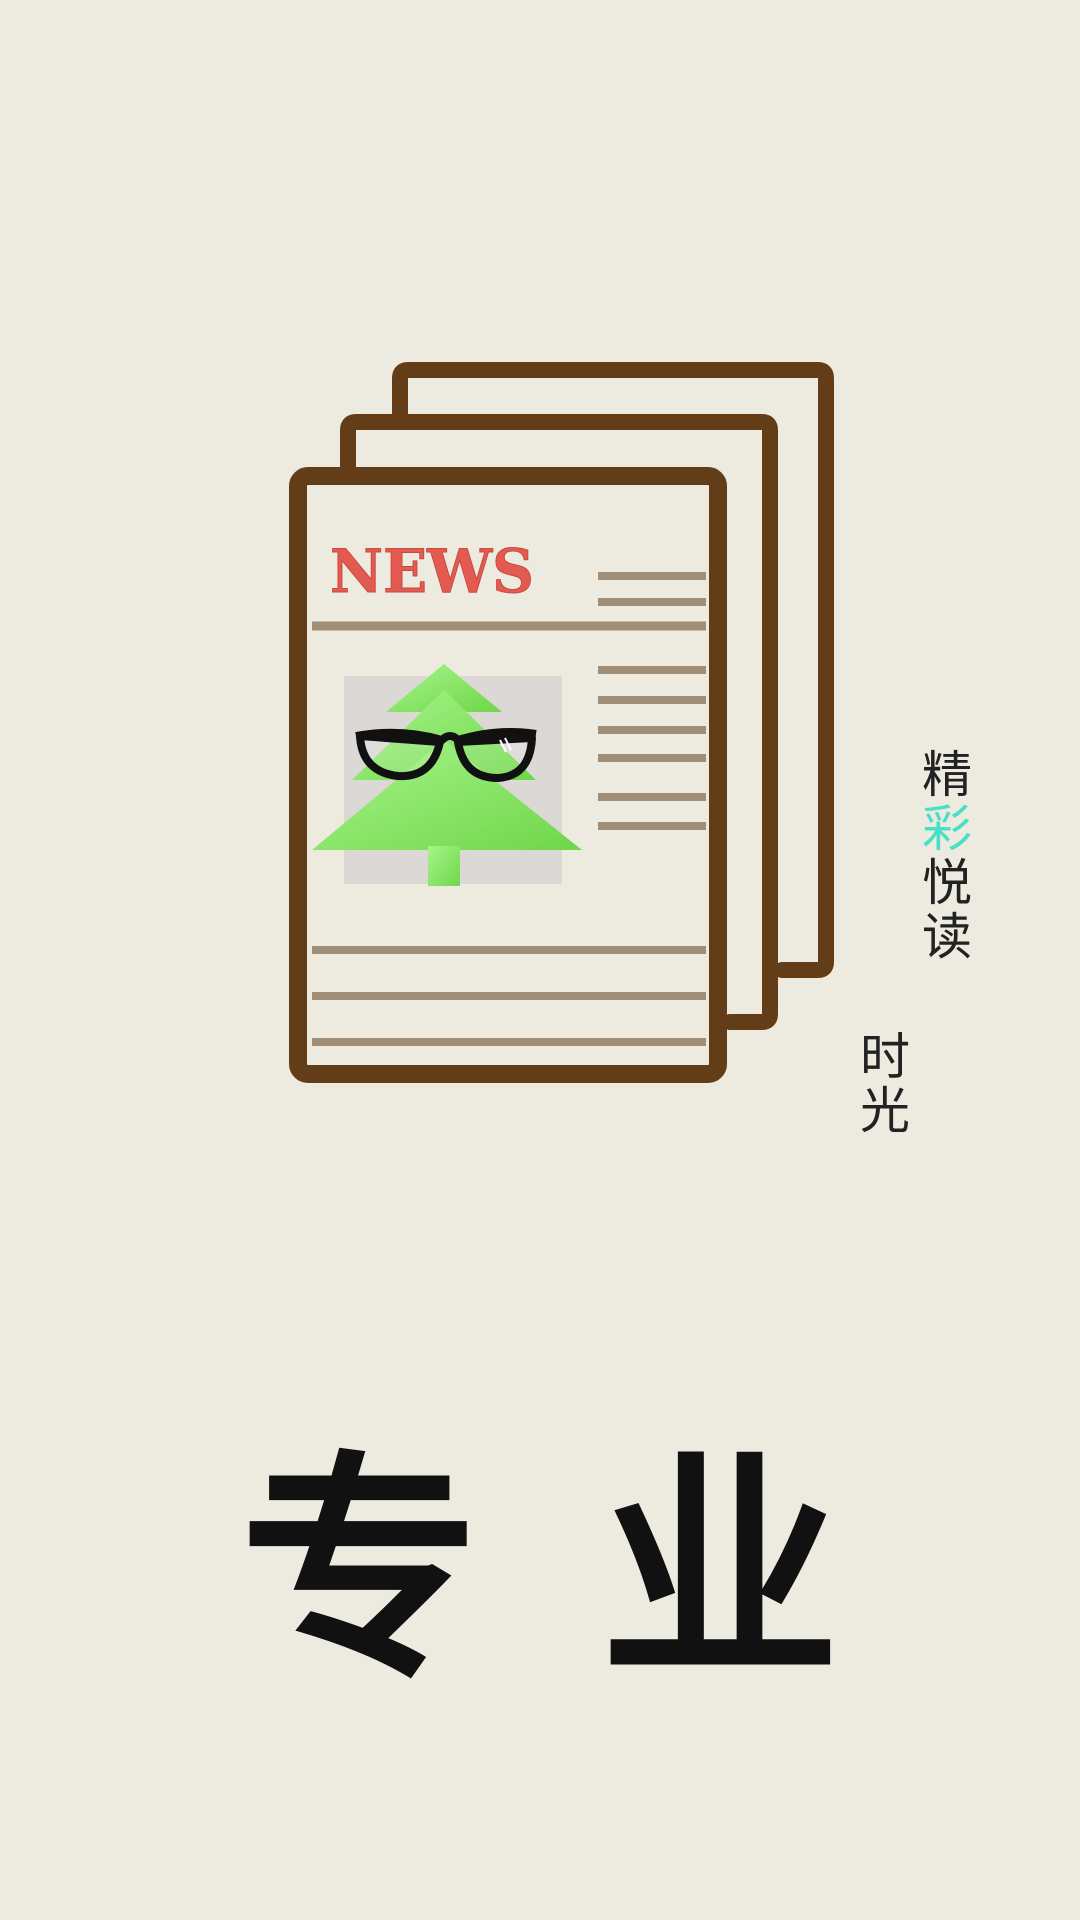  What do you see at coordinates (652, 589) in the screenshot?
I see `headline-side-lines` at bounding box center [652, 589].